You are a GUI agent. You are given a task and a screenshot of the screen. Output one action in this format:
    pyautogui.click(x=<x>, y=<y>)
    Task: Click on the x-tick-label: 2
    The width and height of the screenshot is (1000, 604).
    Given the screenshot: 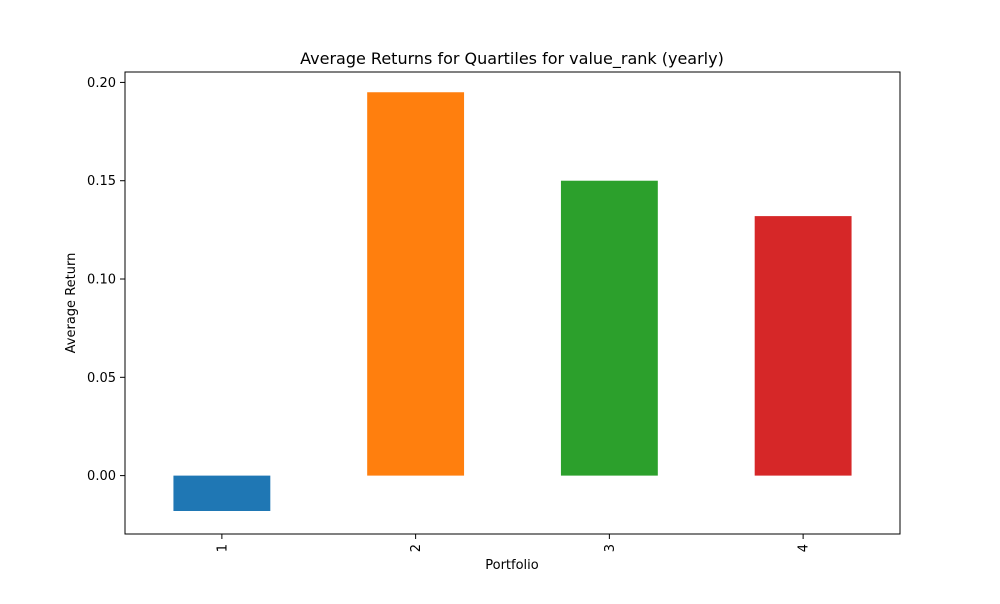 What is the action you would take?
    pyautogui.click(x=416, y=548)
    